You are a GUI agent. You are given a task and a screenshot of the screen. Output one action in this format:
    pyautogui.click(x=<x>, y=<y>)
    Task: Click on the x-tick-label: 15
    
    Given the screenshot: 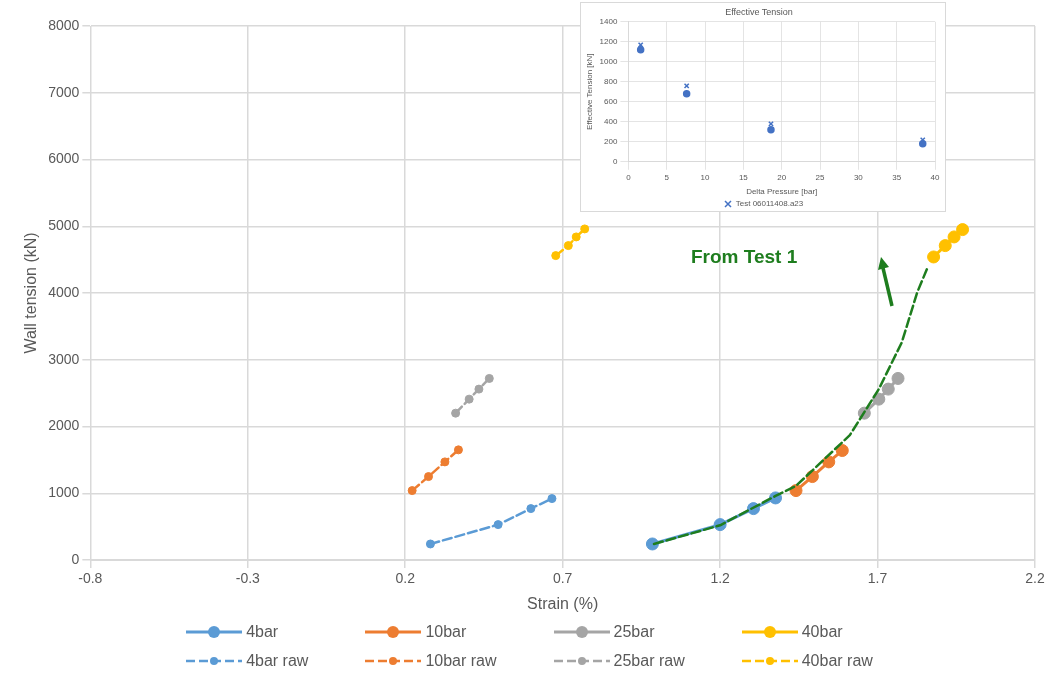 What is the action you would take?
    pyautogui.click(x=743, y=177)
    